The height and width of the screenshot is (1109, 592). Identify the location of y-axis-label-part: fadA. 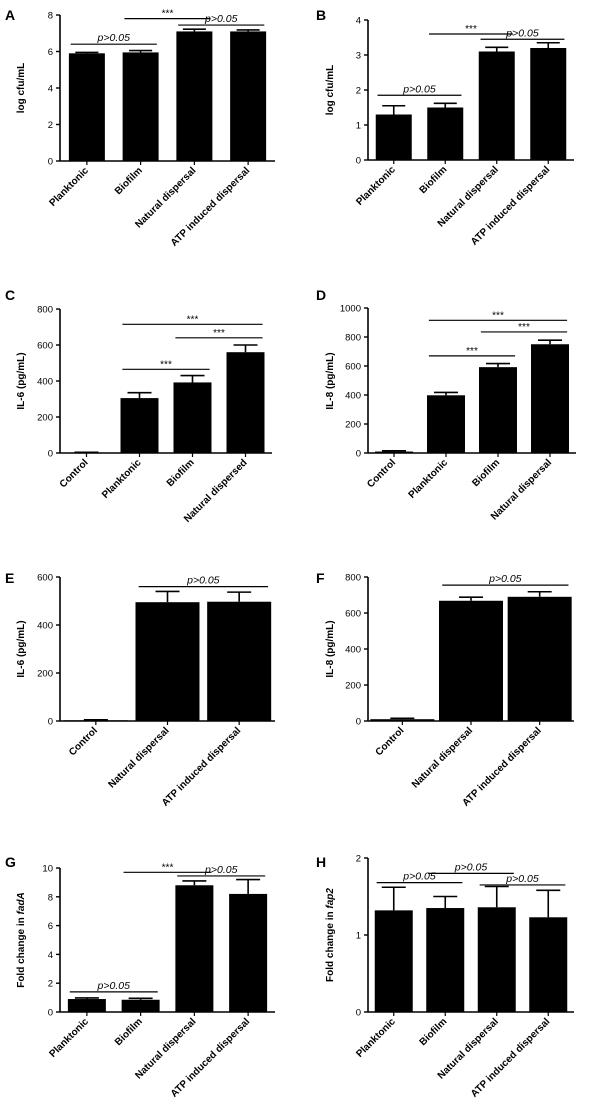
(21, 903).